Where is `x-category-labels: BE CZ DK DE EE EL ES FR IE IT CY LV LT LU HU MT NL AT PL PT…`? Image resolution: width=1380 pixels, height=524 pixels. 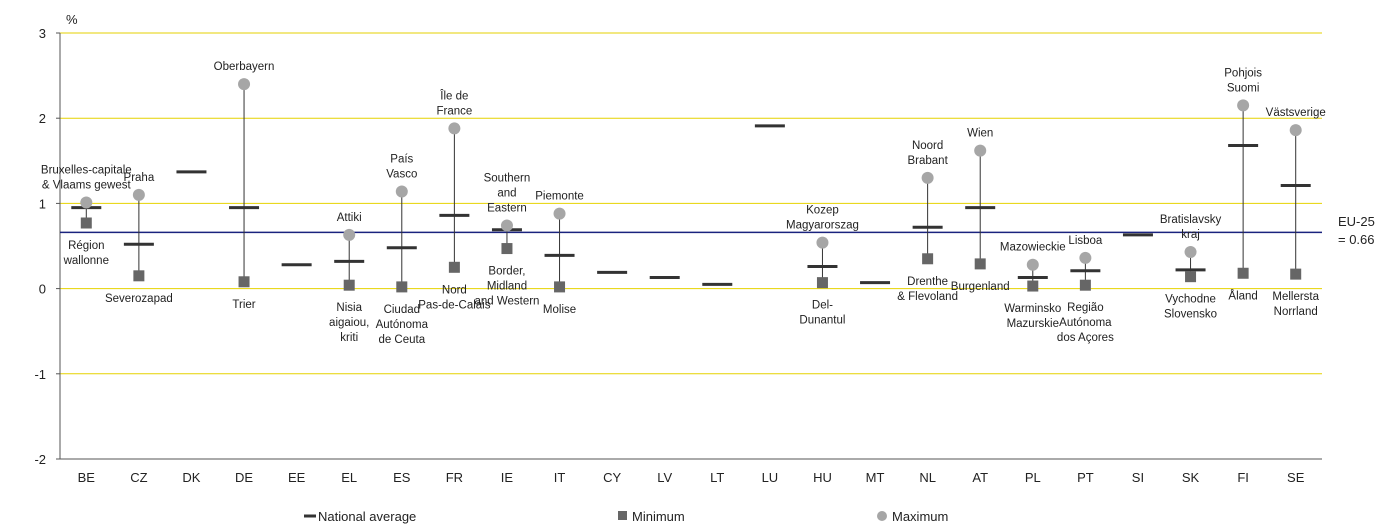
x-category-labels: BE CZ DK DE EE EL ES FR IE IT CY LV LT LU HU MT NL AT PL PT… is located at coordinates (691, 477).